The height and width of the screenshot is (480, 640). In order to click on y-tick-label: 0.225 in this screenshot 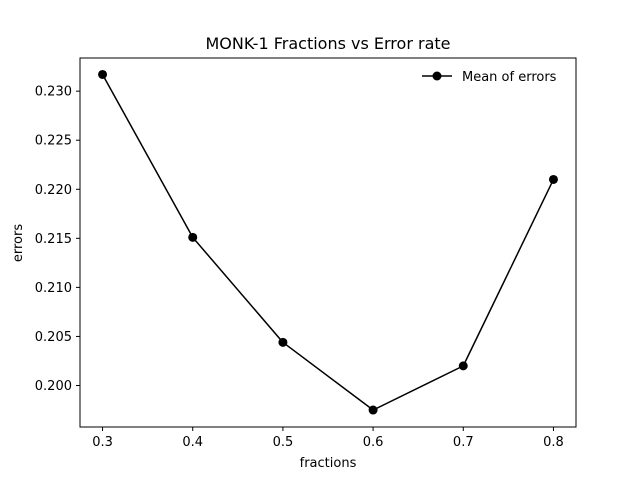, I will do `click(53, 141)`.